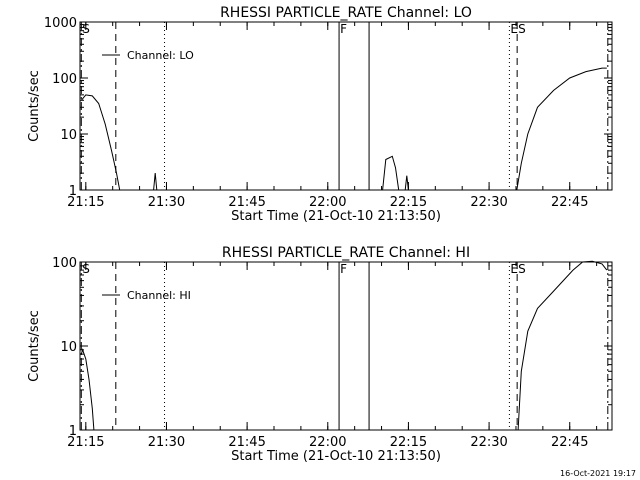  I want to click on chart-title: RHESSI PARTICLE_RATE Channel: HI, so click(346, 253).